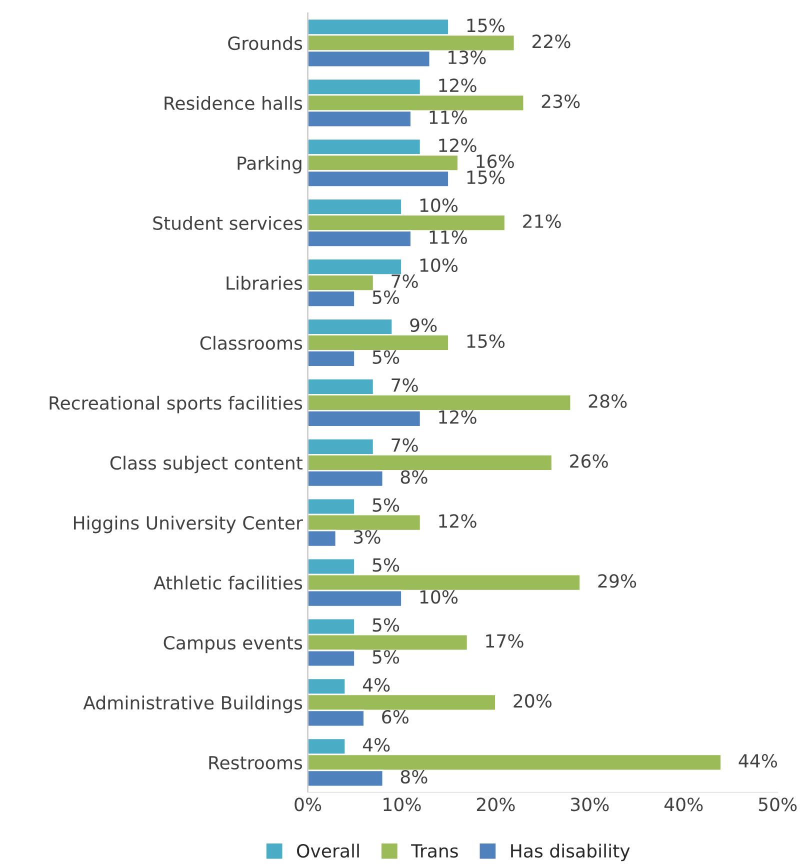  I want to click on y-tick-label: Parking, so click(270, 165).